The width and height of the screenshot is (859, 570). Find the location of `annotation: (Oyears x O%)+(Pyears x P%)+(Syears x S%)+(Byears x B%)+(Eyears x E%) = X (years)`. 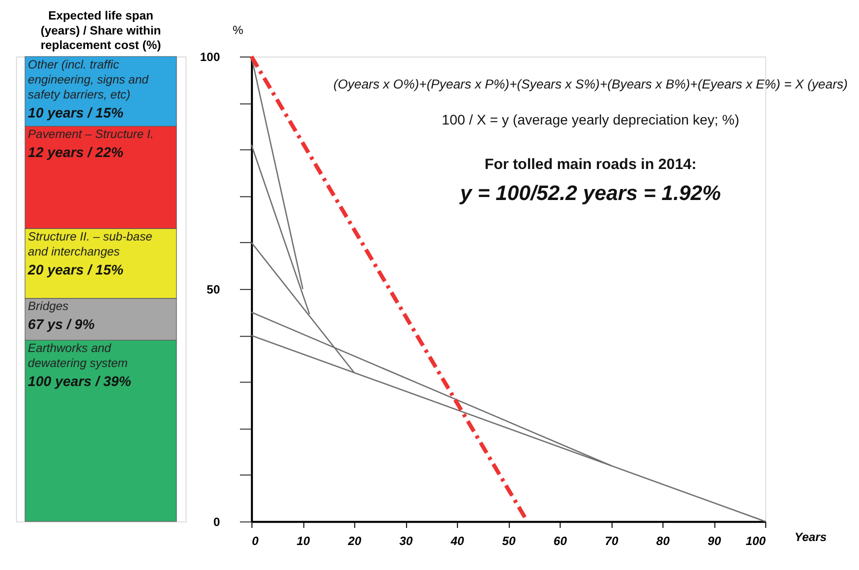

annotation: (Oyears x O%)+(Pyears x P%)+(Syears x S%)+(Byears x B%)+(Eyears x E%) = X (years) is located at coordinates (590, 84).